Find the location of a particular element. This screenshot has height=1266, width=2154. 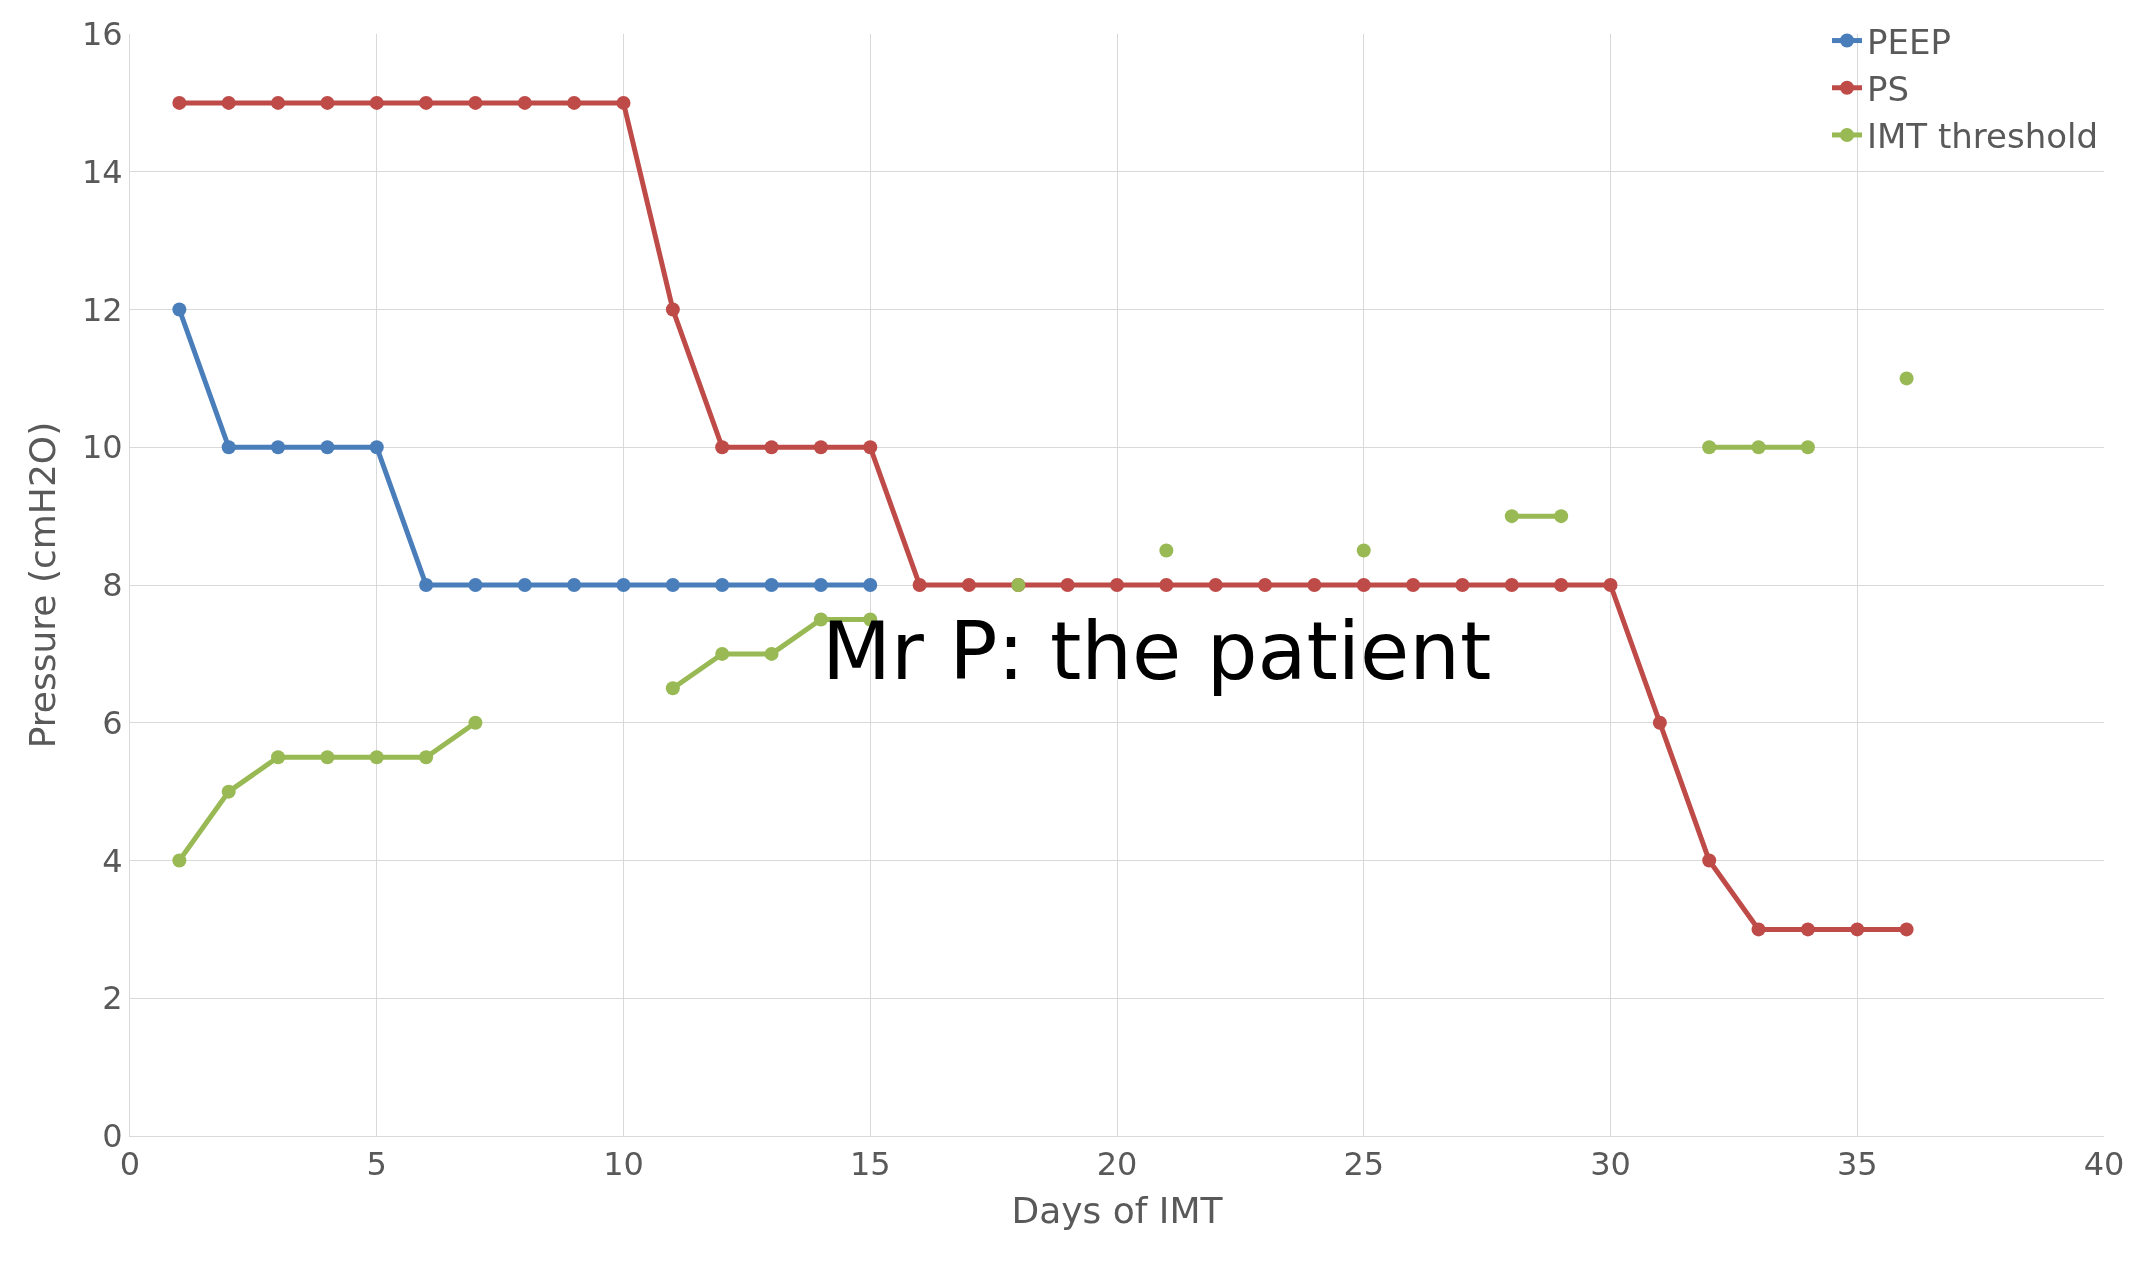

y-tick-label: 10 is located at coordinates (102, 447).